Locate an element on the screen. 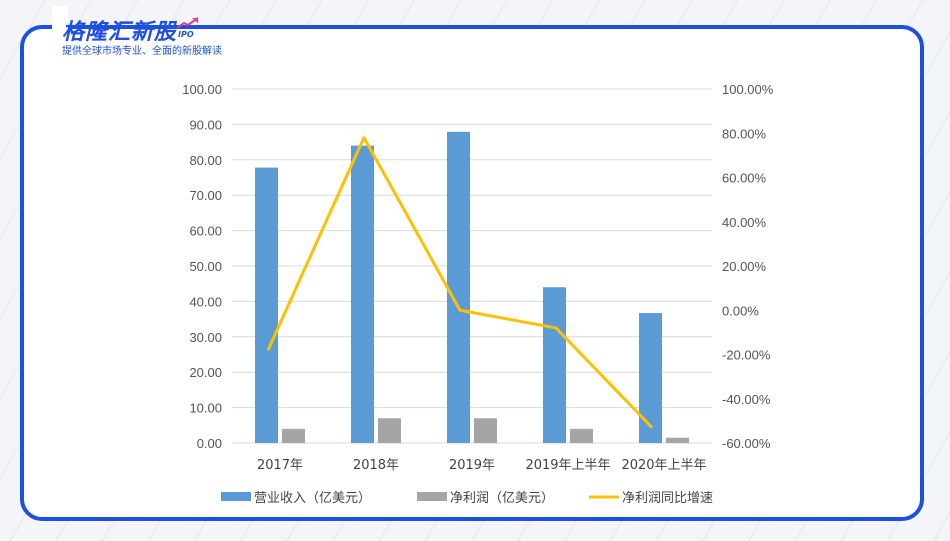 The height and width of the screenshot is (541, 950). legend: 营业收入（亿美元） 净利润（亿美元） 净利润同比增速 is located at coordinates (467, 498).